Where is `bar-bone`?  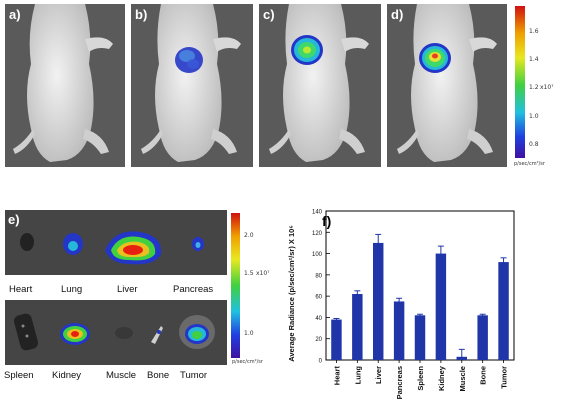
bar-bone is located at coordinates (482, 337).